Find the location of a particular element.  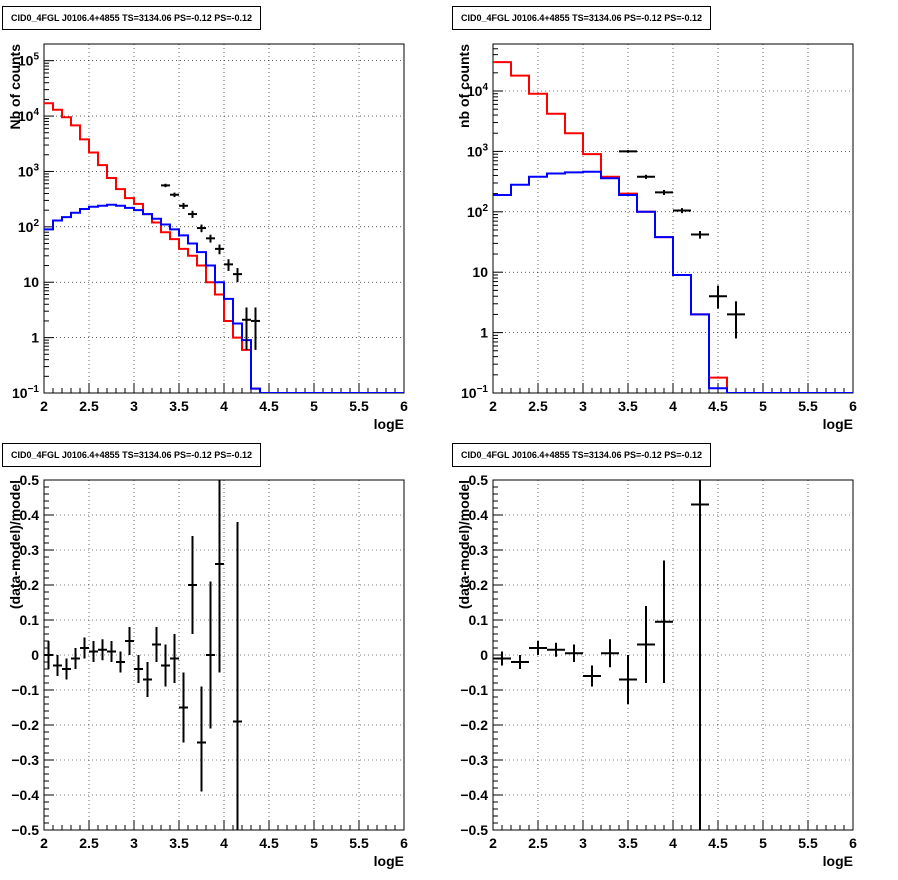

y-tick-label: −0.5 is located at coordinates (474, 830).